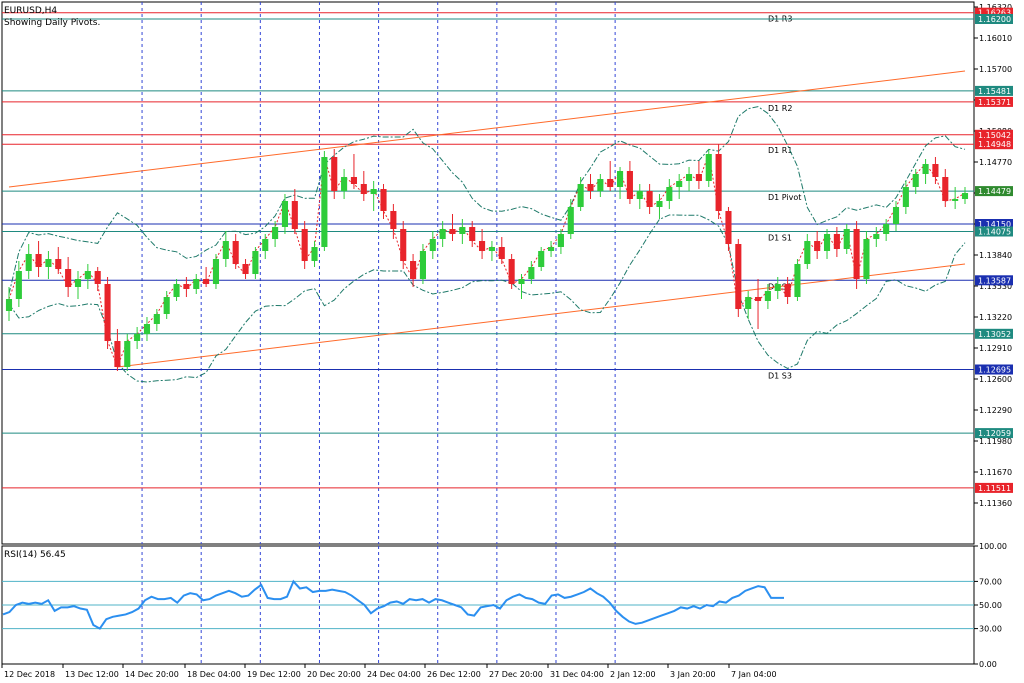  I want to click on pivot-price-label: 1.14075, so click(994, 232).